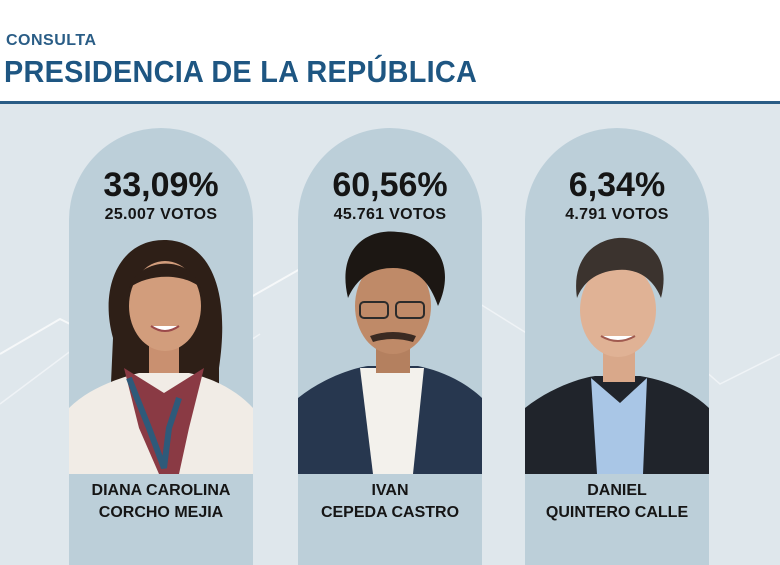  Describe the element at coordinates (161, 512) in the screenshot. I see `candidate-name-line2: CORCHO MEJIA` at that location.